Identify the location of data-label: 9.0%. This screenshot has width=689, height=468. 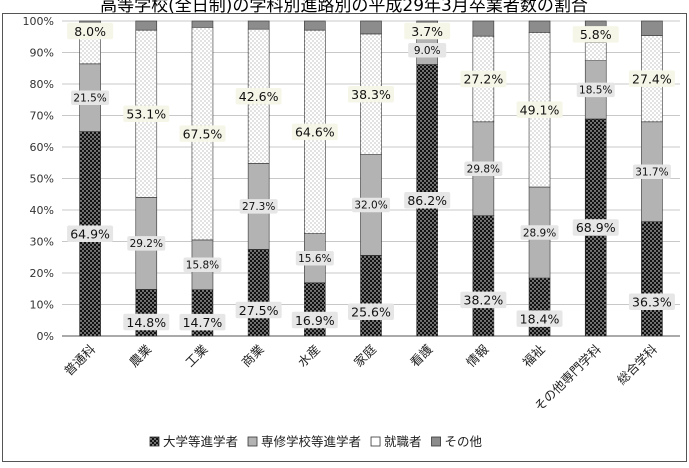
(427, 51).